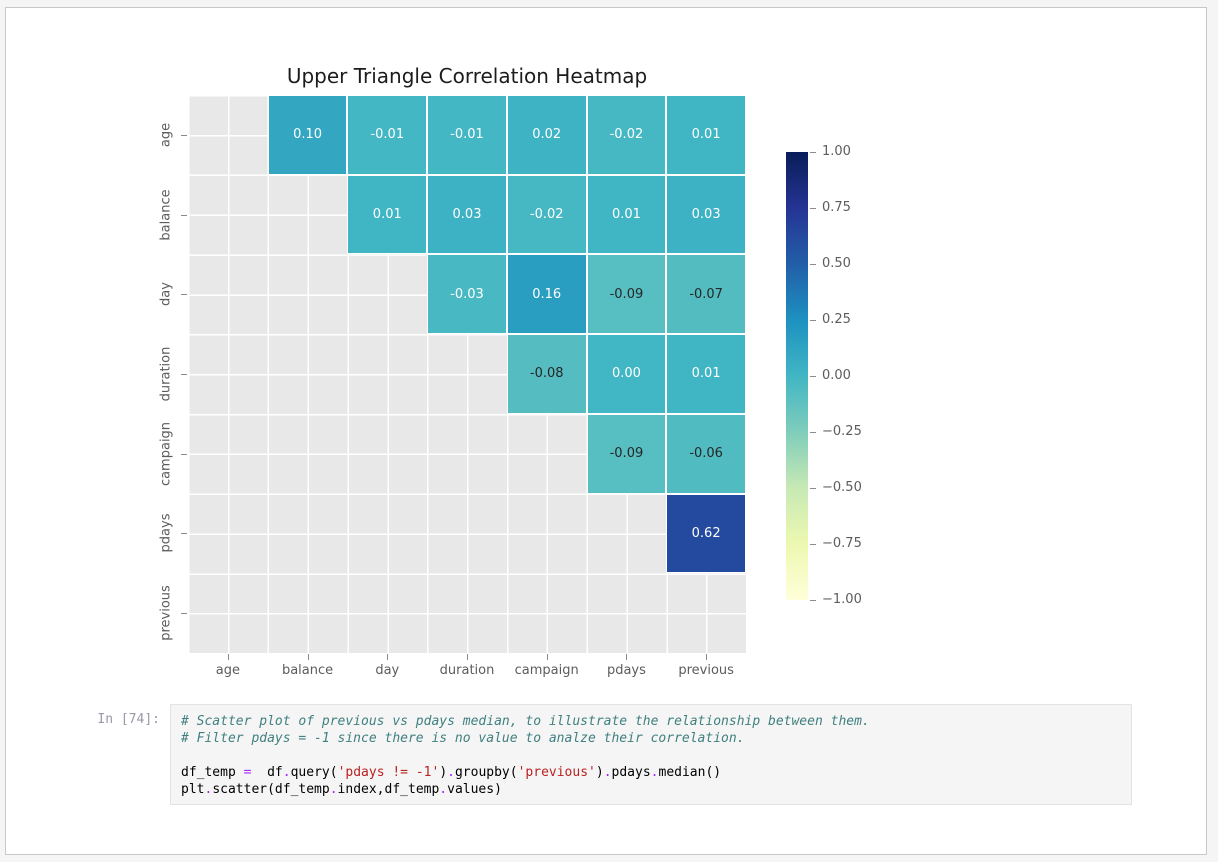 Image resolution: width=1218 pixels, height=862 pixels. What do you see at coordinates (842, 487) in the screenshot?
I see `colorbar-tick-label: −0.50` at bounding box center [842, 487].